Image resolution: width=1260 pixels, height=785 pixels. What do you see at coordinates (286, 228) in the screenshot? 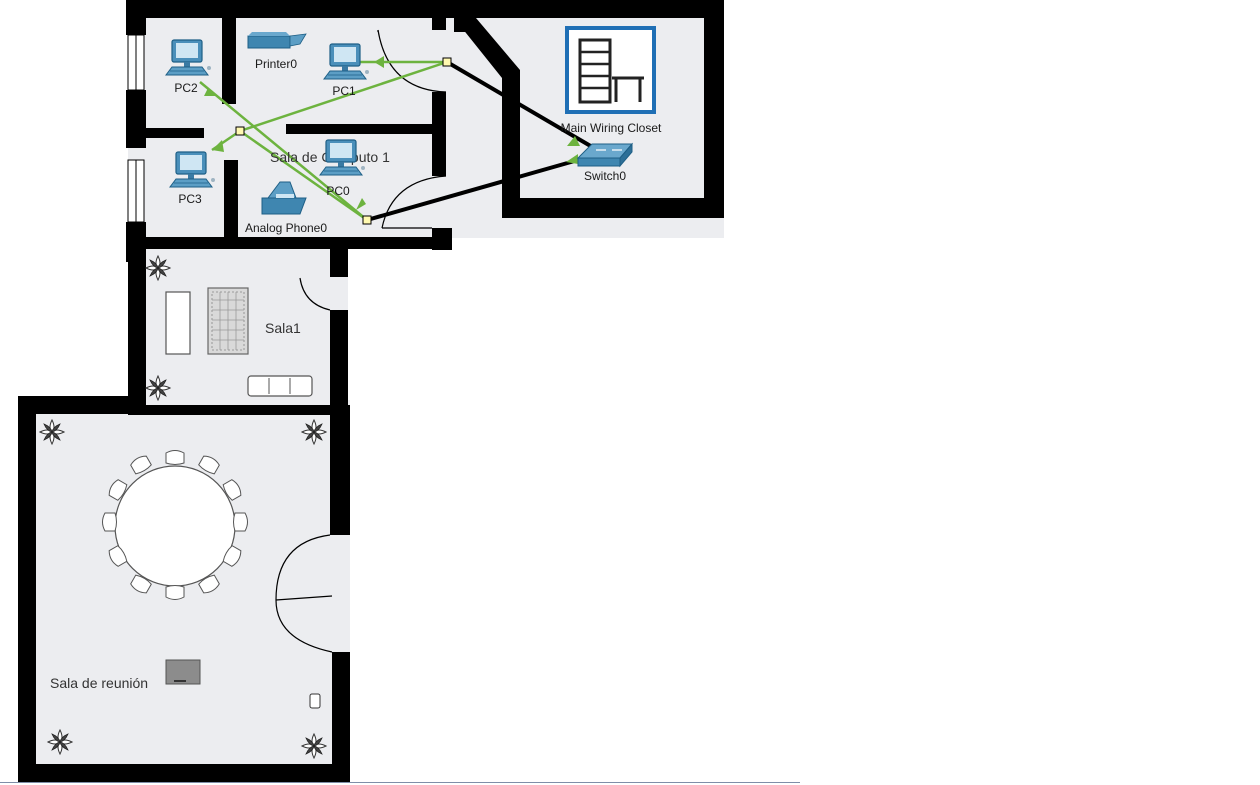
I see `device-label-analog-phone0: Analog Phone0` at bounding box center [286, 228].